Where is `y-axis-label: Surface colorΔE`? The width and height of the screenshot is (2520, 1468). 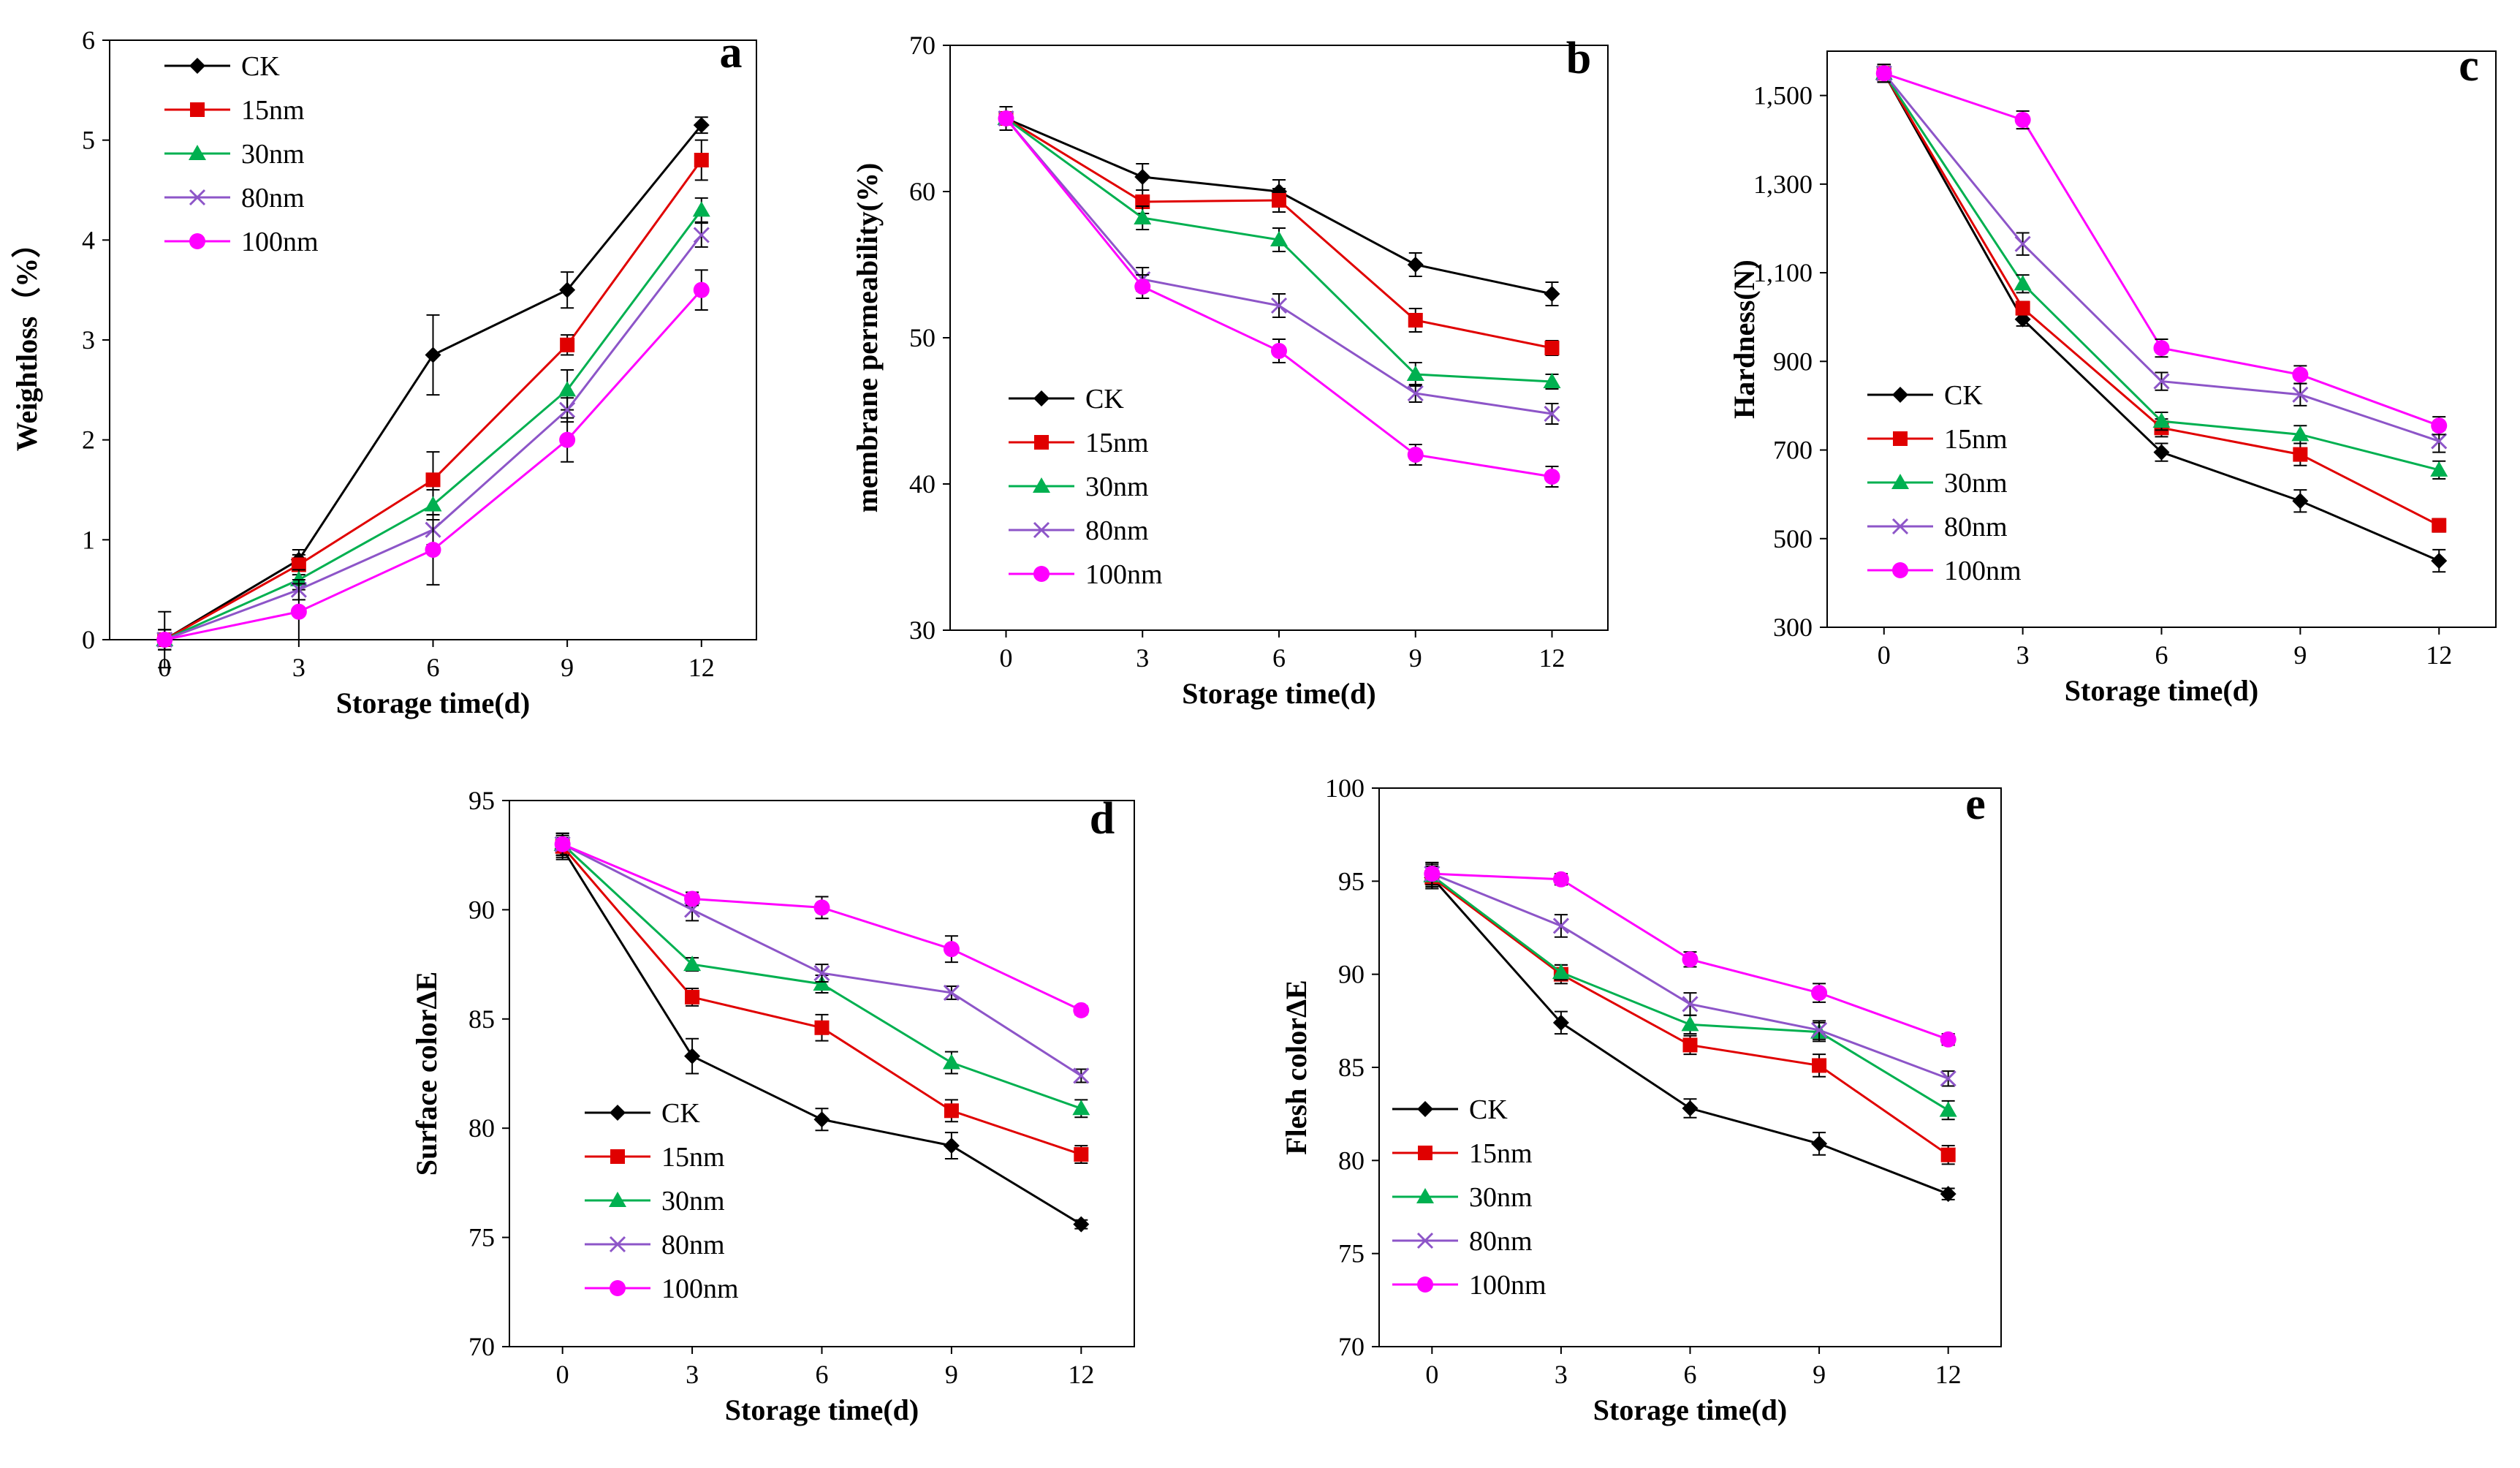 y-axis-label: Surface colorΔE is located at coordinates (426, 1074).